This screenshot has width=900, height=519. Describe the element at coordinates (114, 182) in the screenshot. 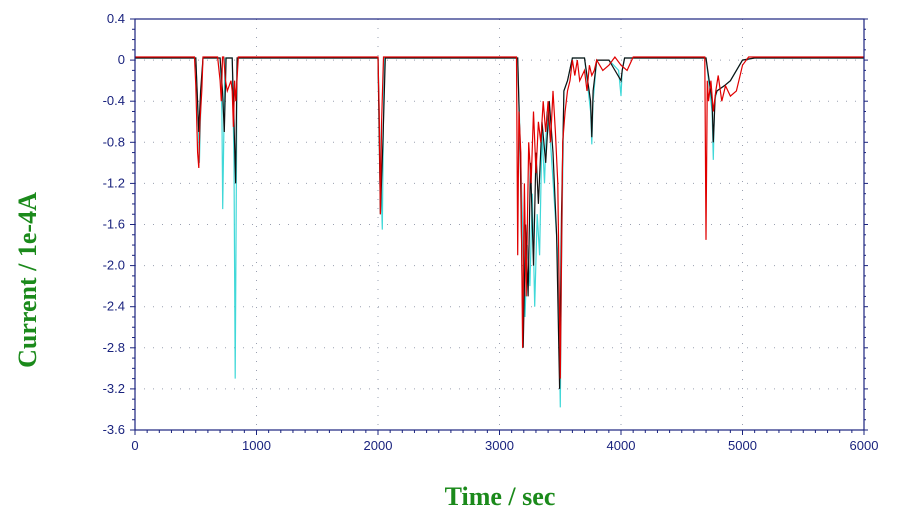

I see `y-tick-label: -1.2` at that location.